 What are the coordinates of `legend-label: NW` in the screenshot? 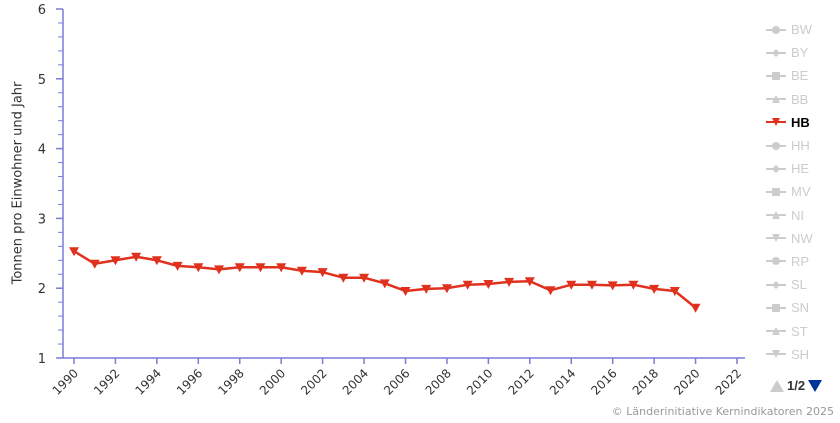 It's located at (802, 238).